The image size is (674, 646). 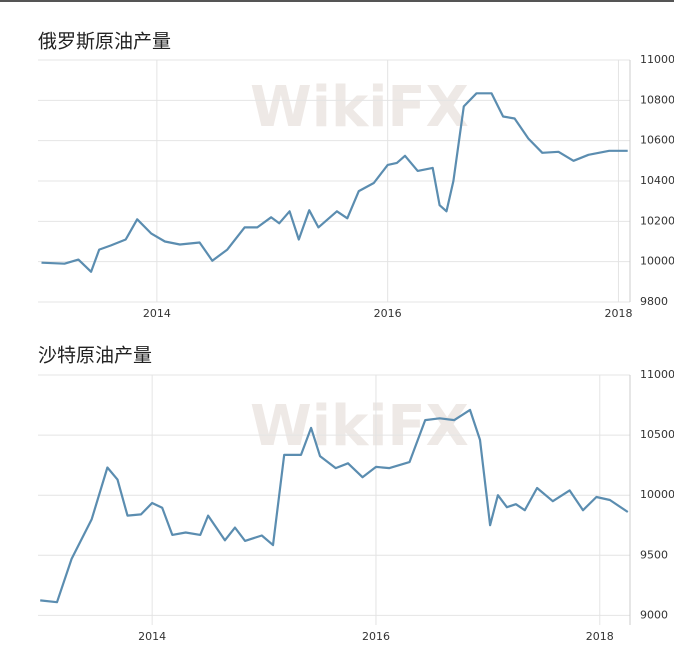 I want to click on chart-title: 俄罗斯原油产量, so click(x=104, y=42).